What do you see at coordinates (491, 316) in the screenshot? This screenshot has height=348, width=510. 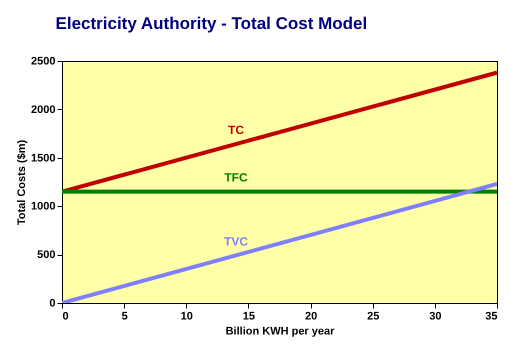 I see `x-tick-label: 35` at bounding box center [491, 316].